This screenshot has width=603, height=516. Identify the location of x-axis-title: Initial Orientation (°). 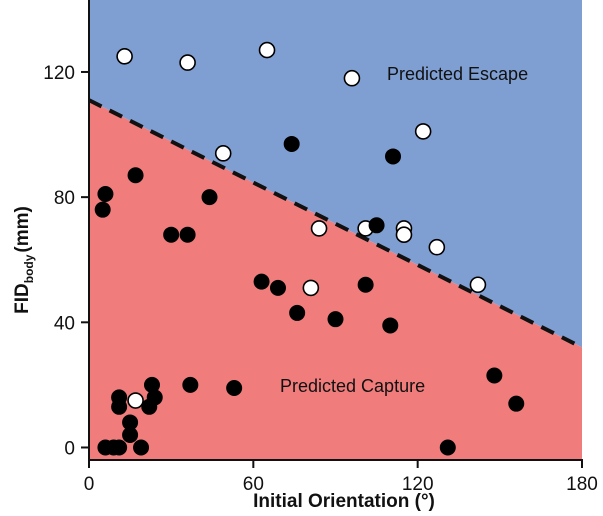
(344, 501).